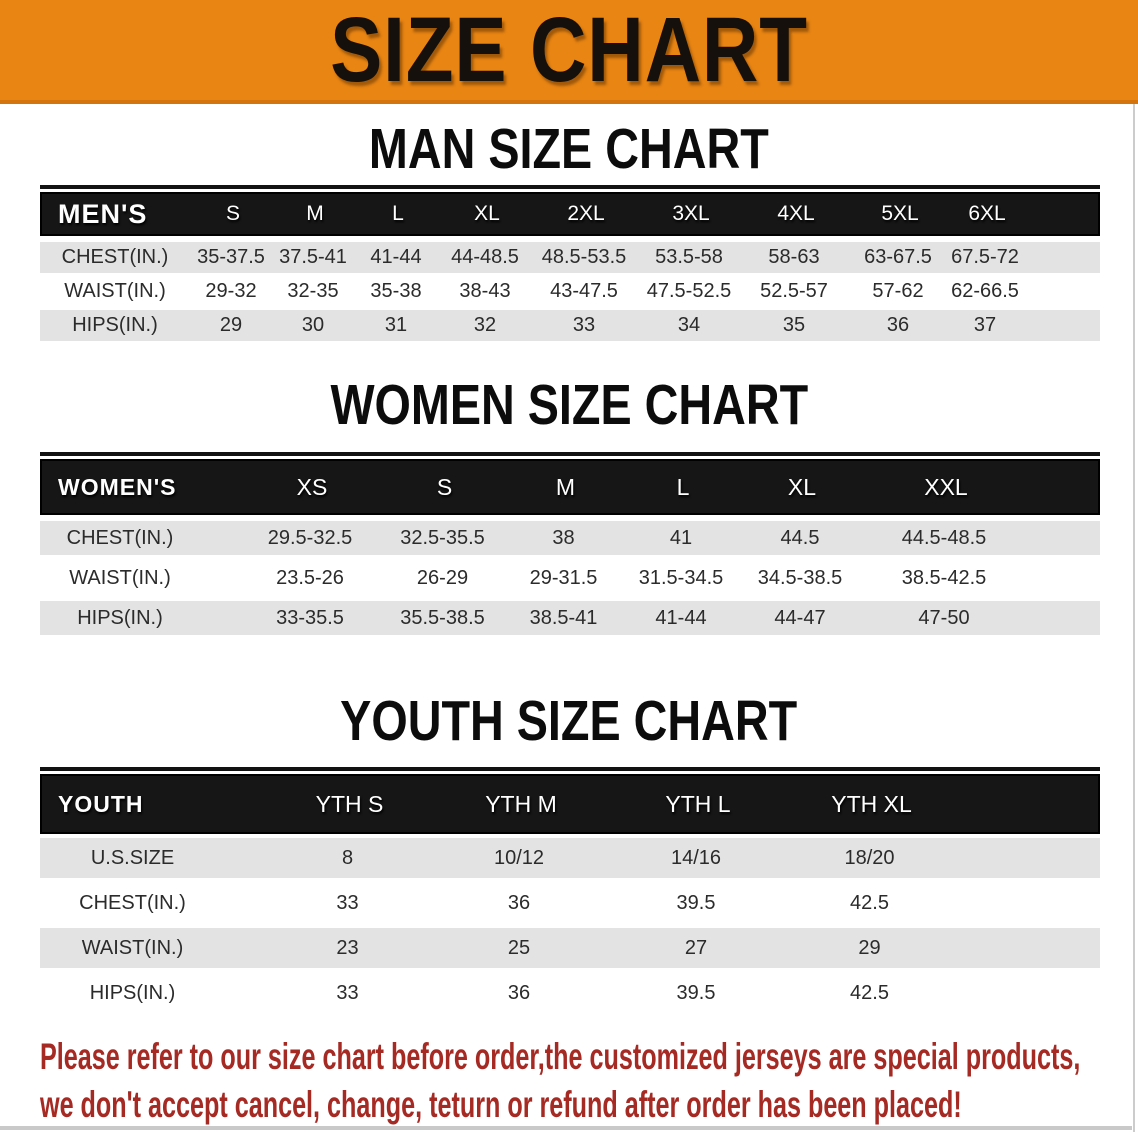  I want to click on women-section-heading: WOMEN SIZE CHART, so click(569, 405).